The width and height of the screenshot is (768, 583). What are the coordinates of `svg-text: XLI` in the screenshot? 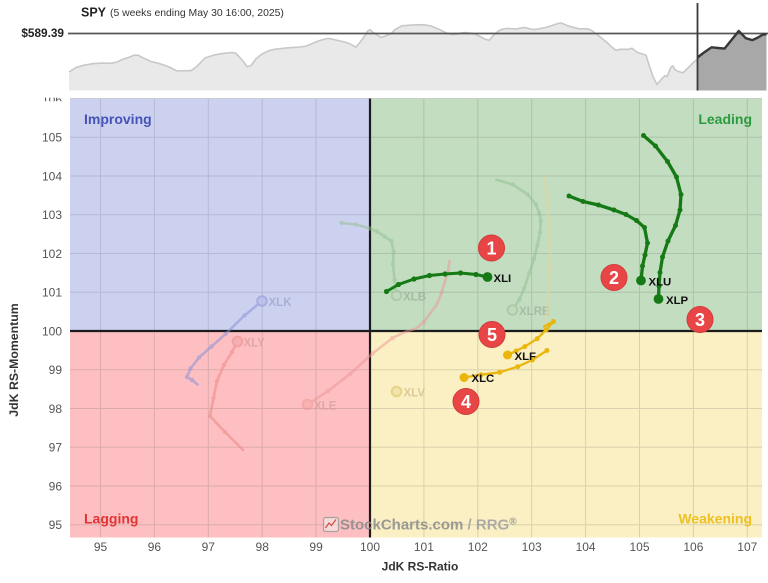 It's located at (503, 279).